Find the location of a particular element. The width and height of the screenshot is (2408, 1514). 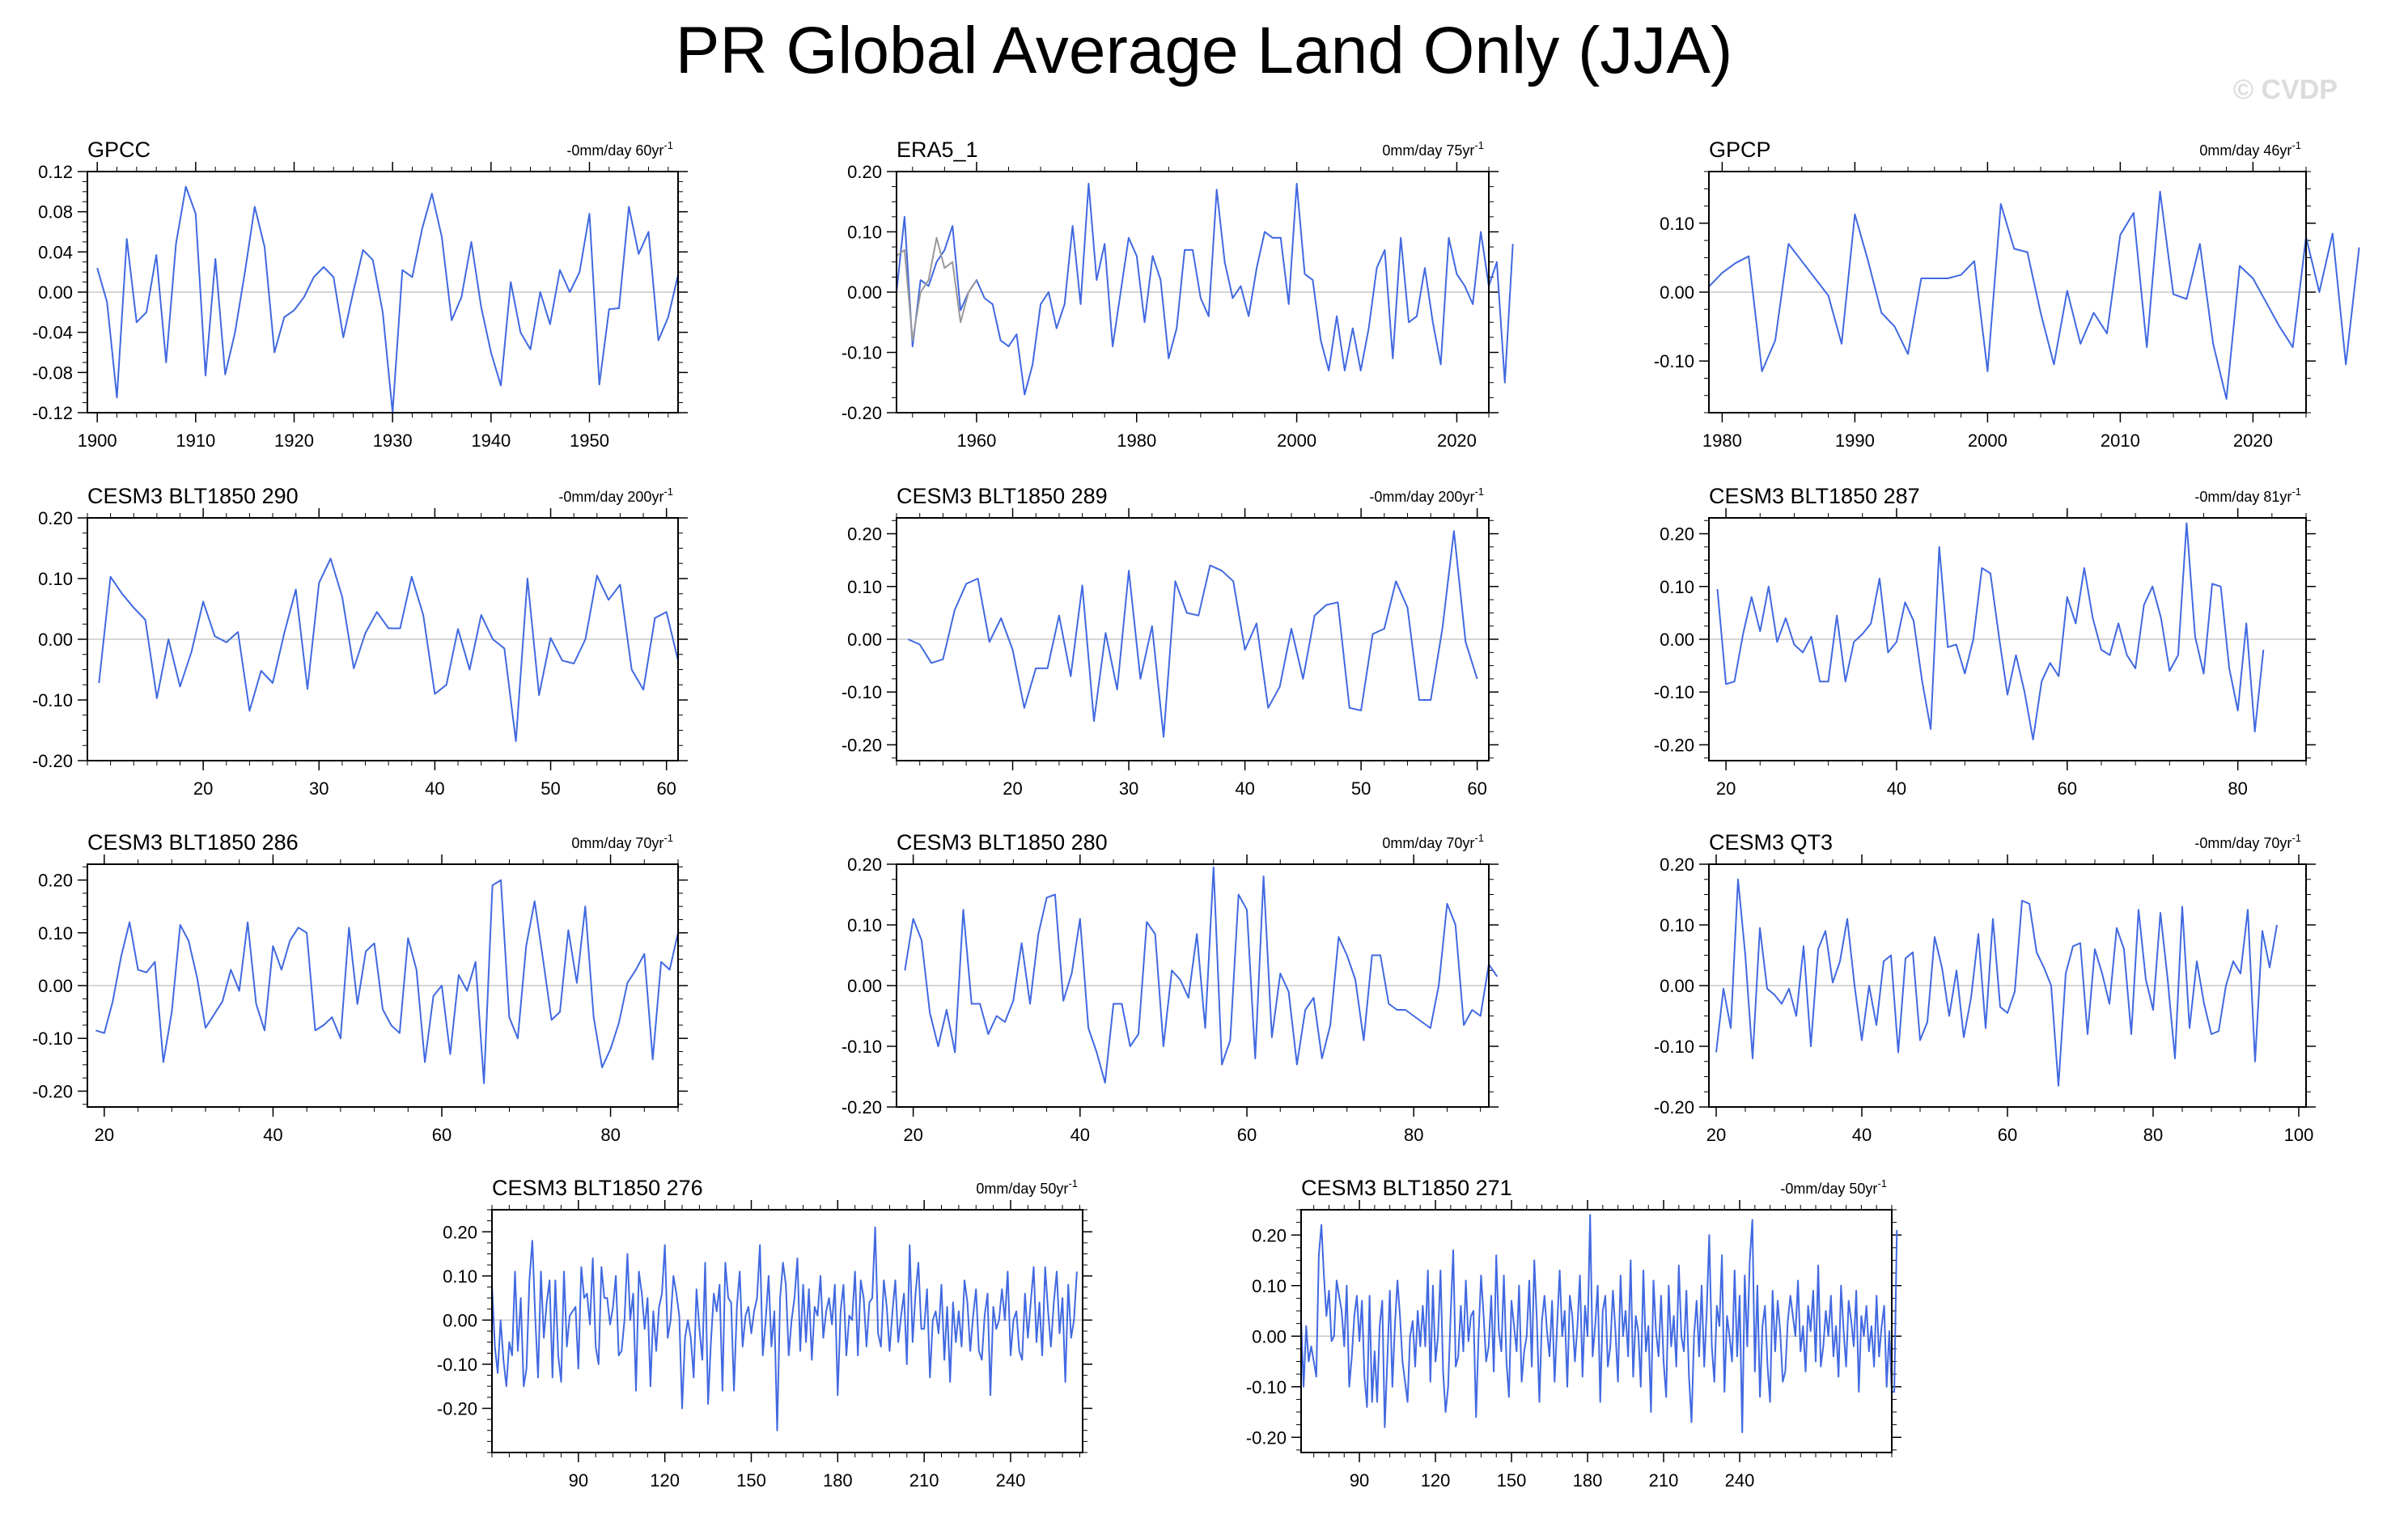

panel-title: CESM3 BLT1850 276 is located at coordinates (597, 1188).